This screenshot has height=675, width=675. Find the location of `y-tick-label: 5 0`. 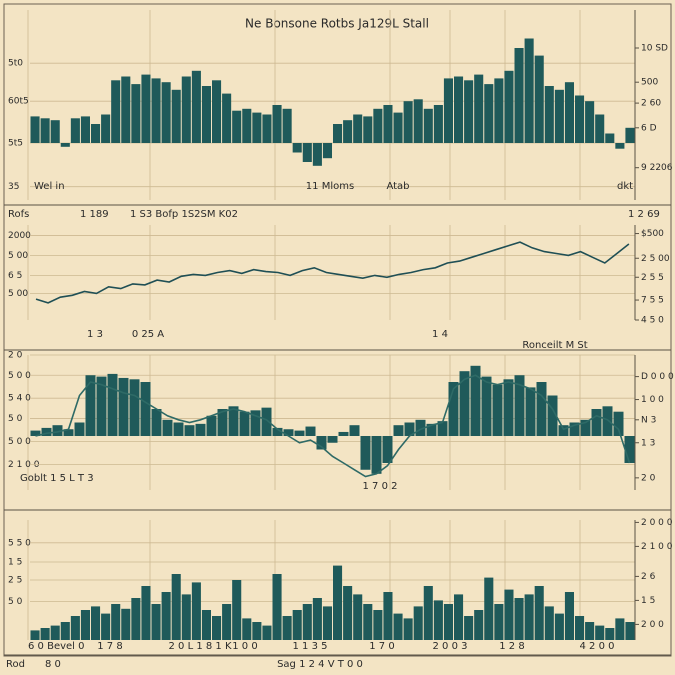

y-tick-label: 5 0 is located at coordinates (15, 602).